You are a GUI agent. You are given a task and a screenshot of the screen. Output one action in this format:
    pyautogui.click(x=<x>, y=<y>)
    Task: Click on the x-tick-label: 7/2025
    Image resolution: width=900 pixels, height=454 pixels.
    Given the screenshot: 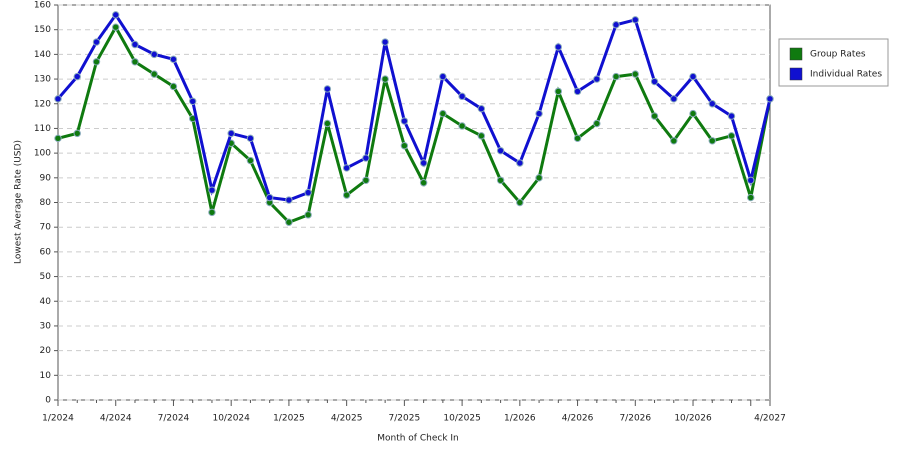 What is the action you would take?
    pyautogui.click(x=405, y=419)
    